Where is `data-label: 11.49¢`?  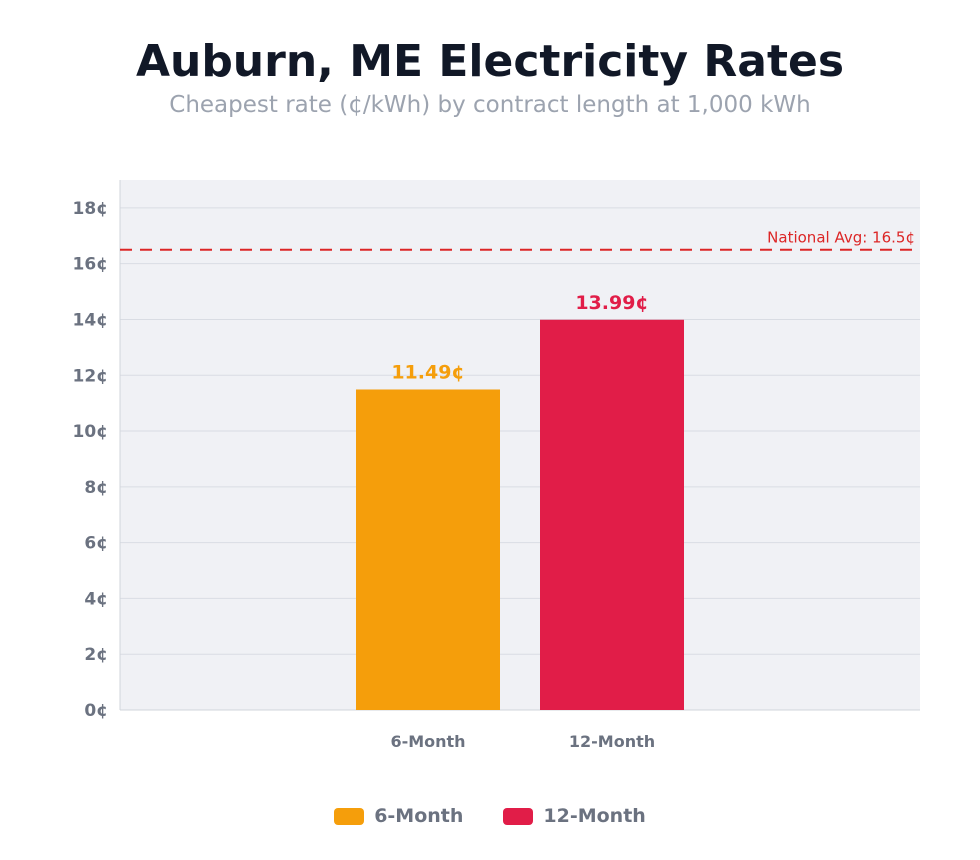
data-label: 11.49¢ is located at coordinates (427, 372).